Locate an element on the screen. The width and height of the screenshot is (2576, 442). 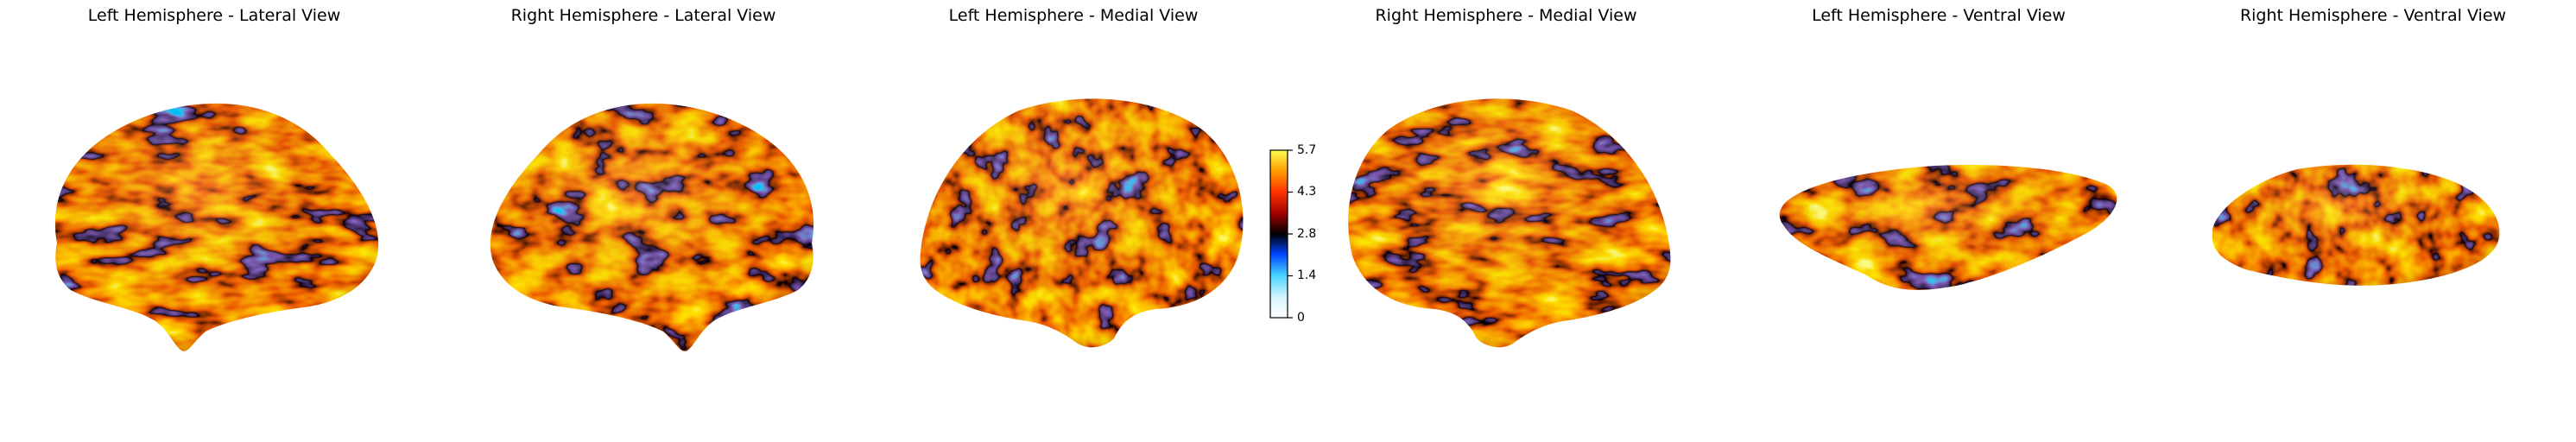
brain-lh-medial is located at coordinates (1082, 223).